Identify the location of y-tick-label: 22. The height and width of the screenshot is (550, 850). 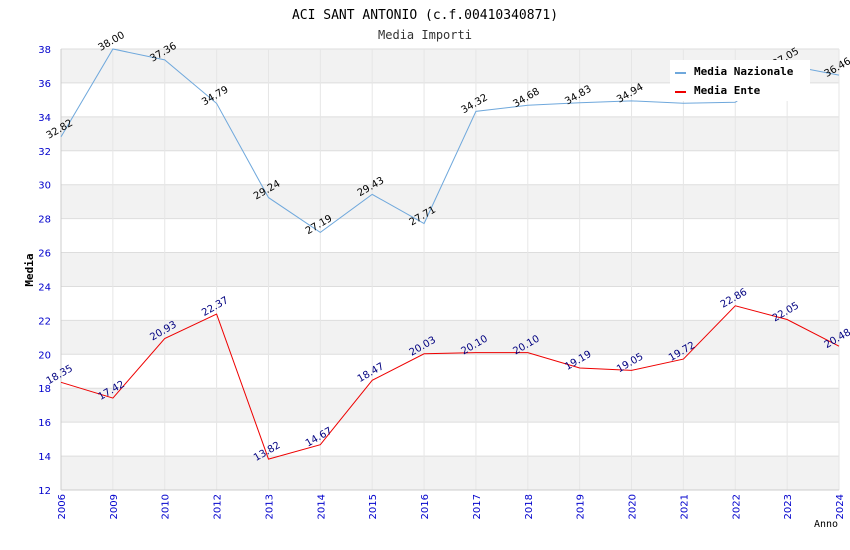
(44, 321).